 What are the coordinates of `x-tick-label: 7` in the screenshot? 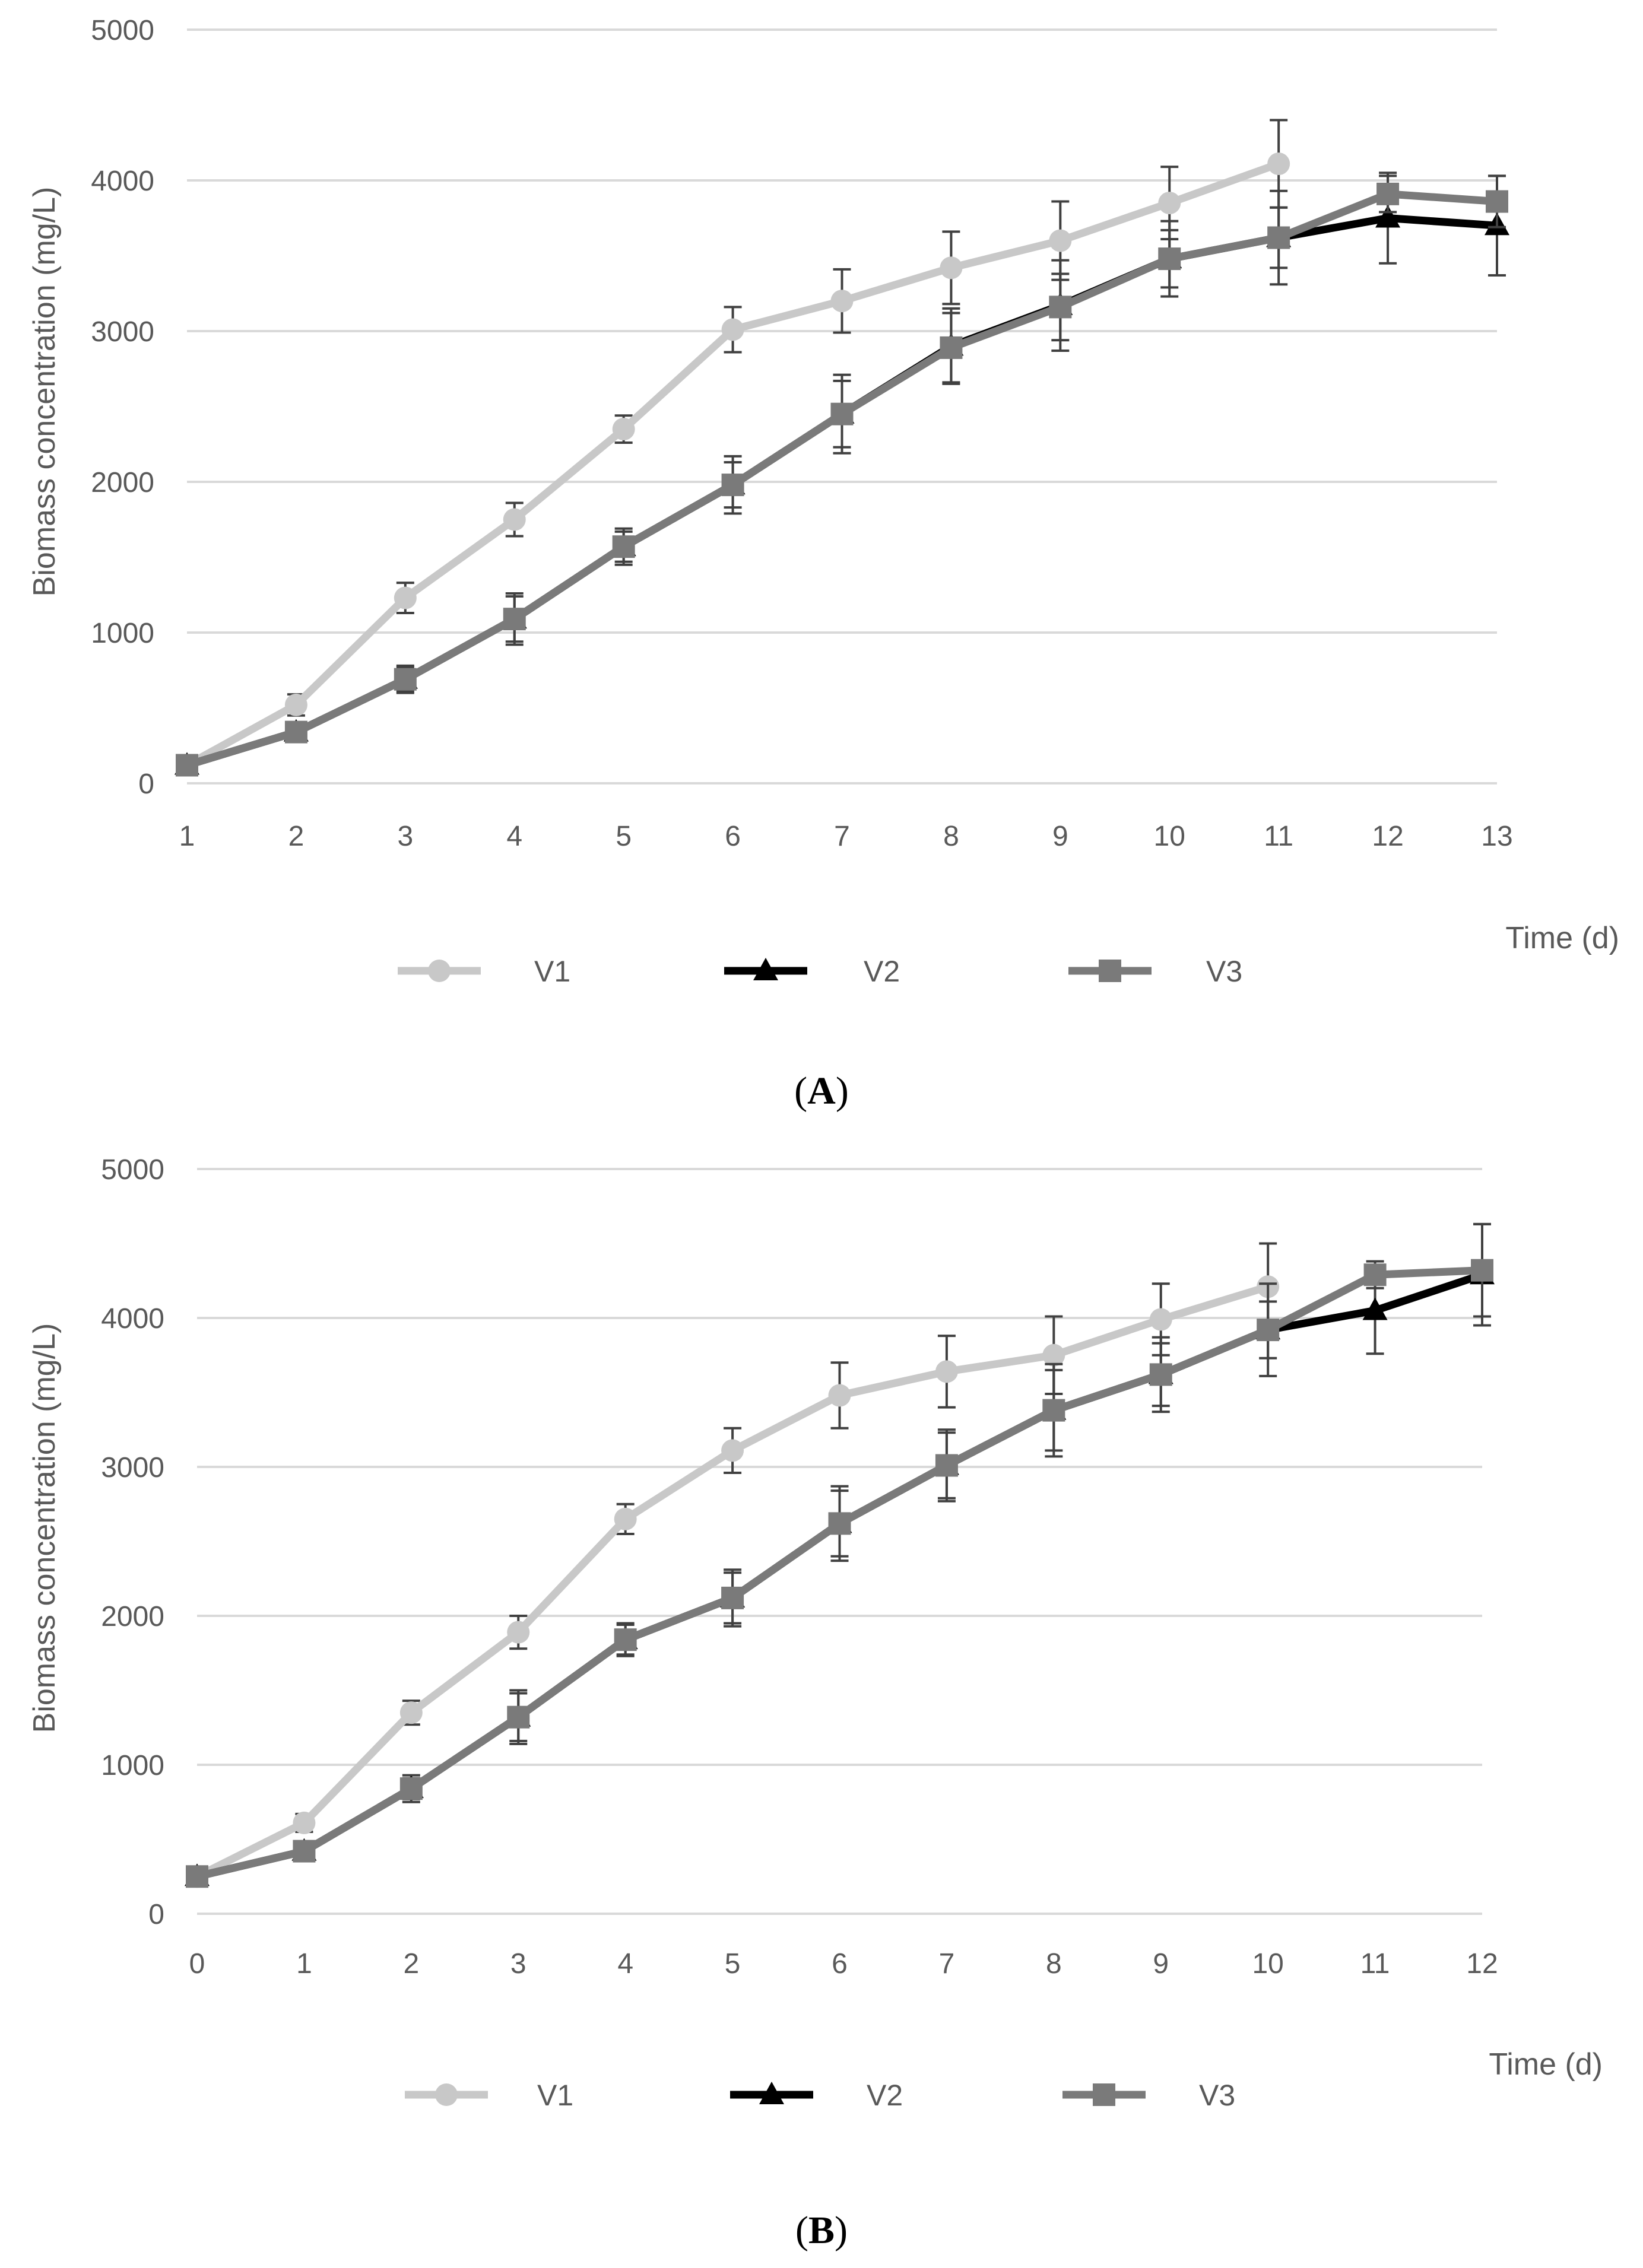 It's located at (947, 1964).